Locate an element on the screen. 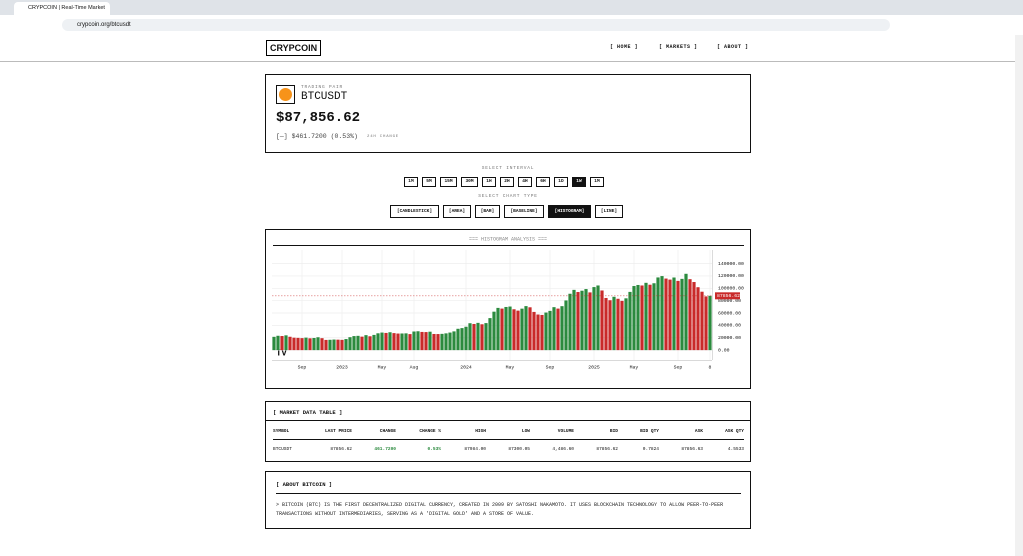  interval-button: 1W is located at coordinates (579, 182).